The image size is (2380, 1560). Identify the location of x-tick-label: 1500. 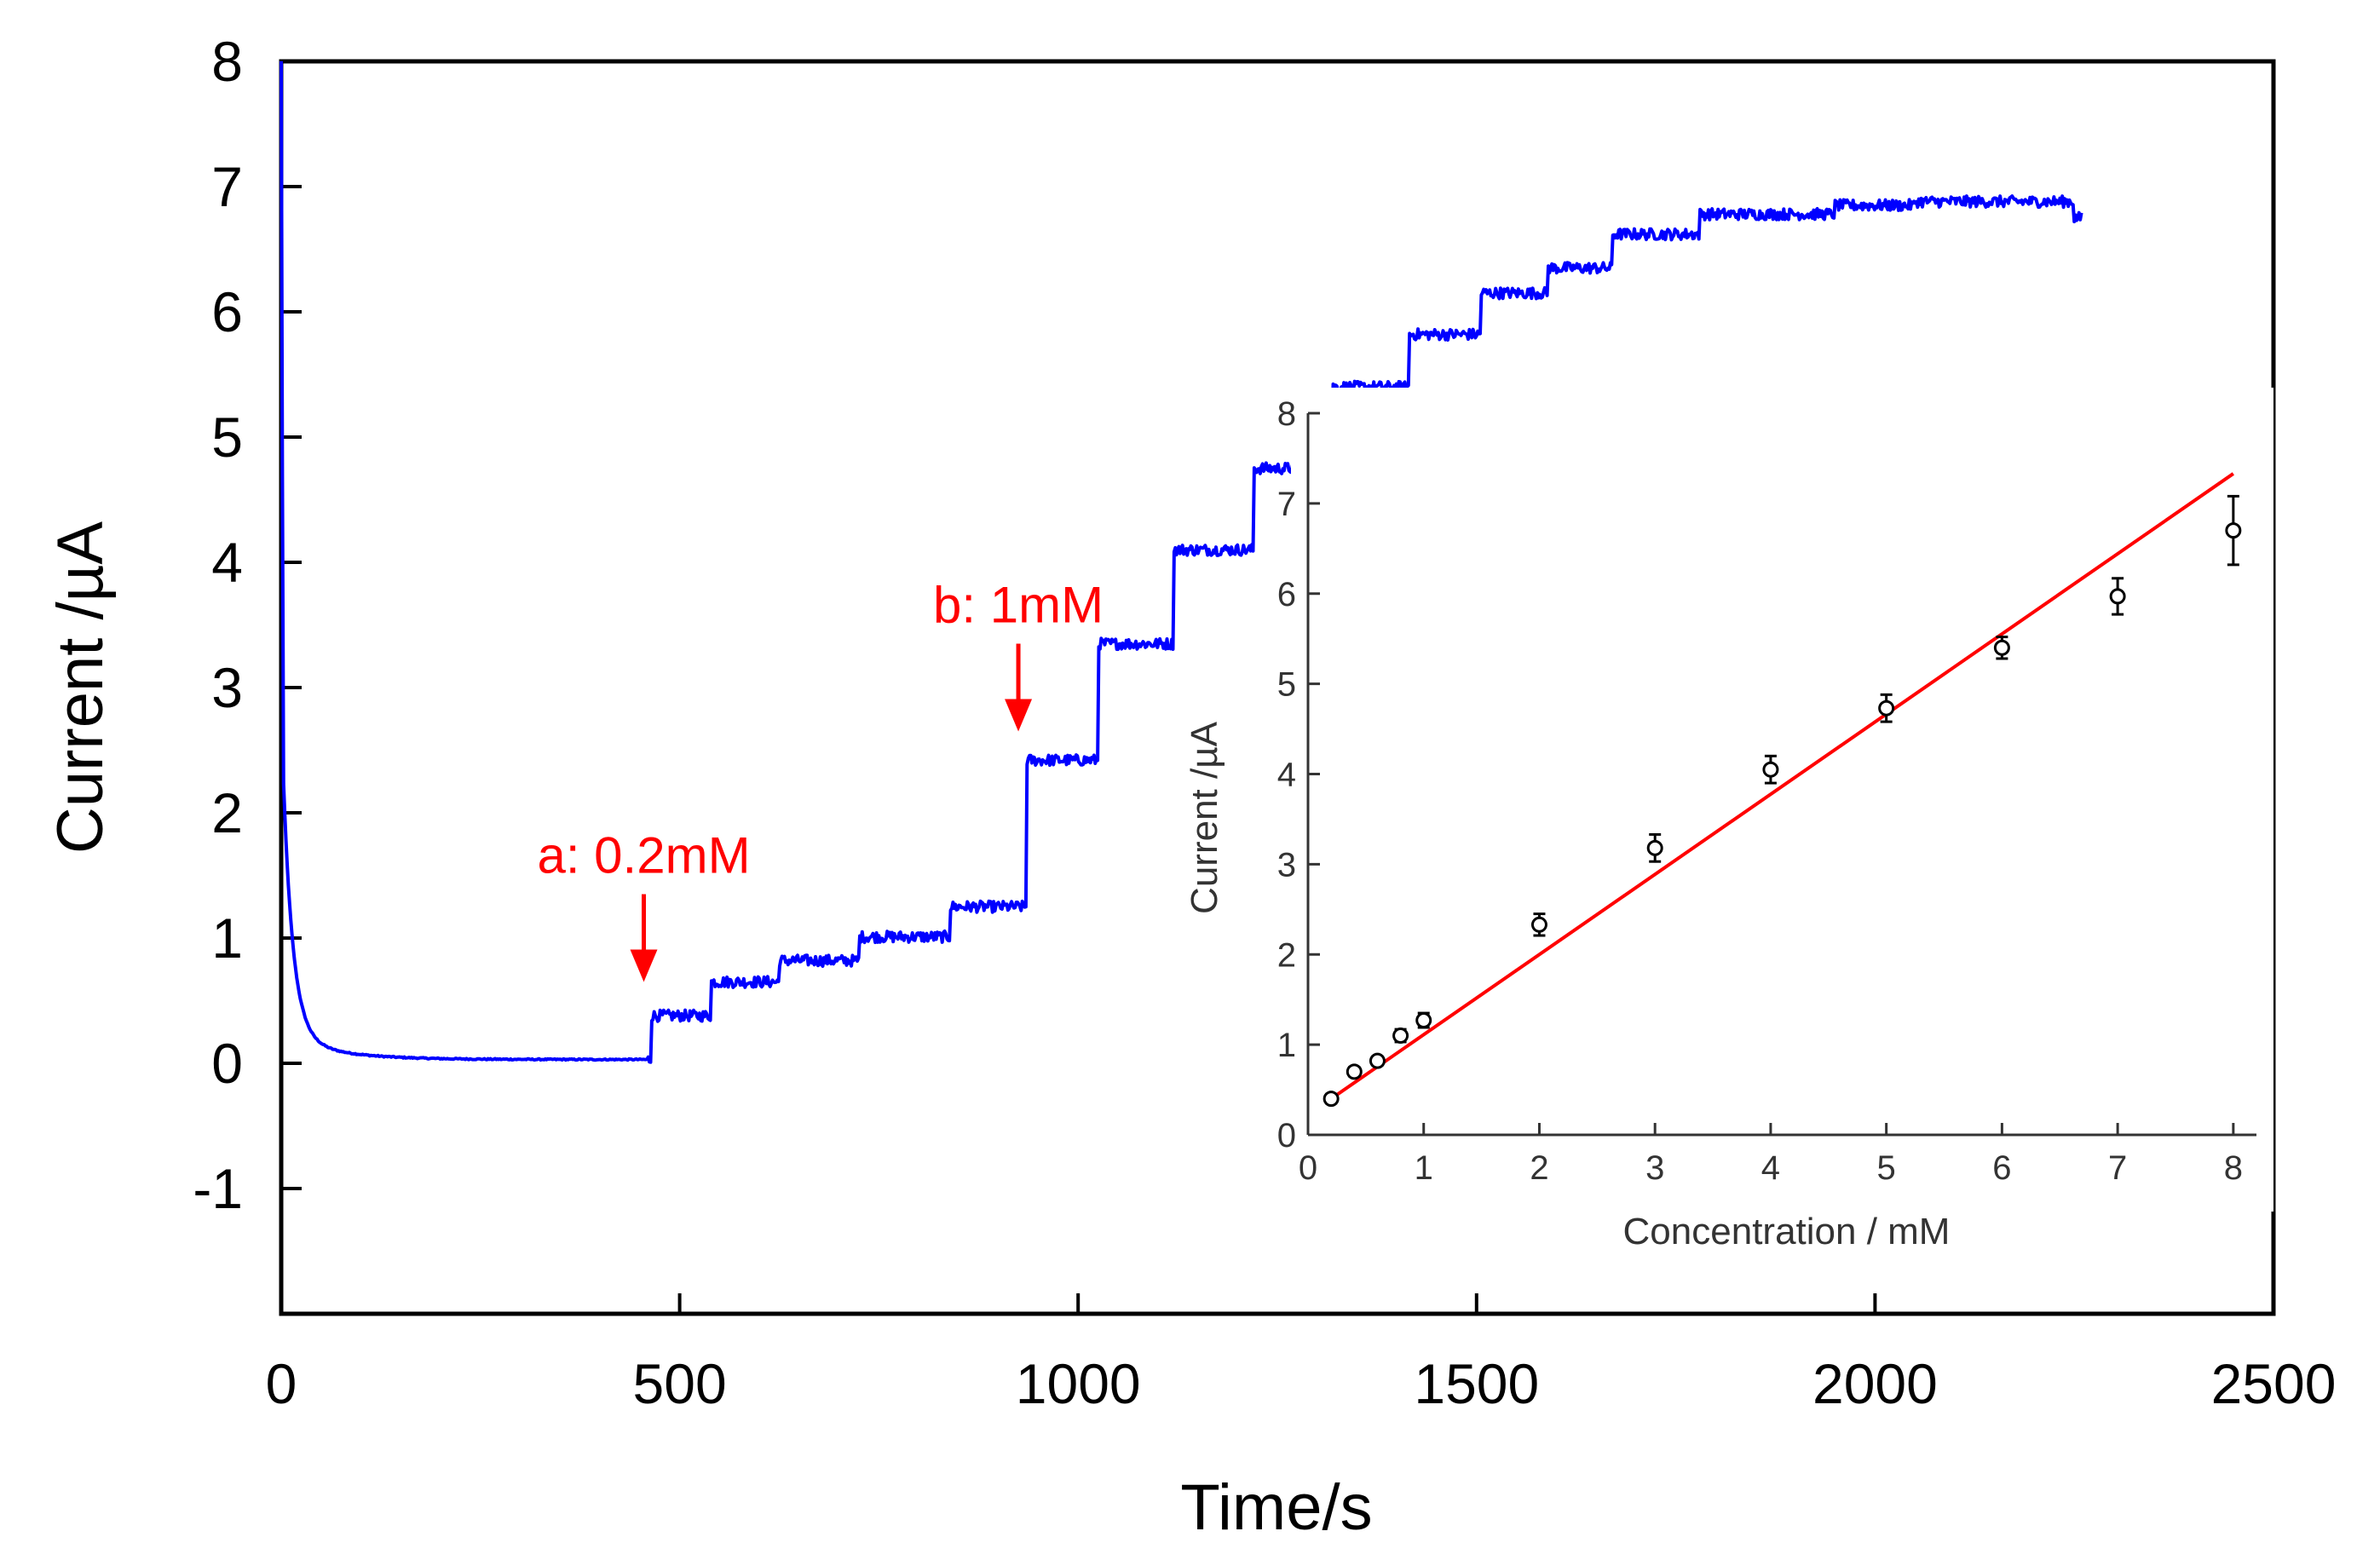
(1476, 1383).